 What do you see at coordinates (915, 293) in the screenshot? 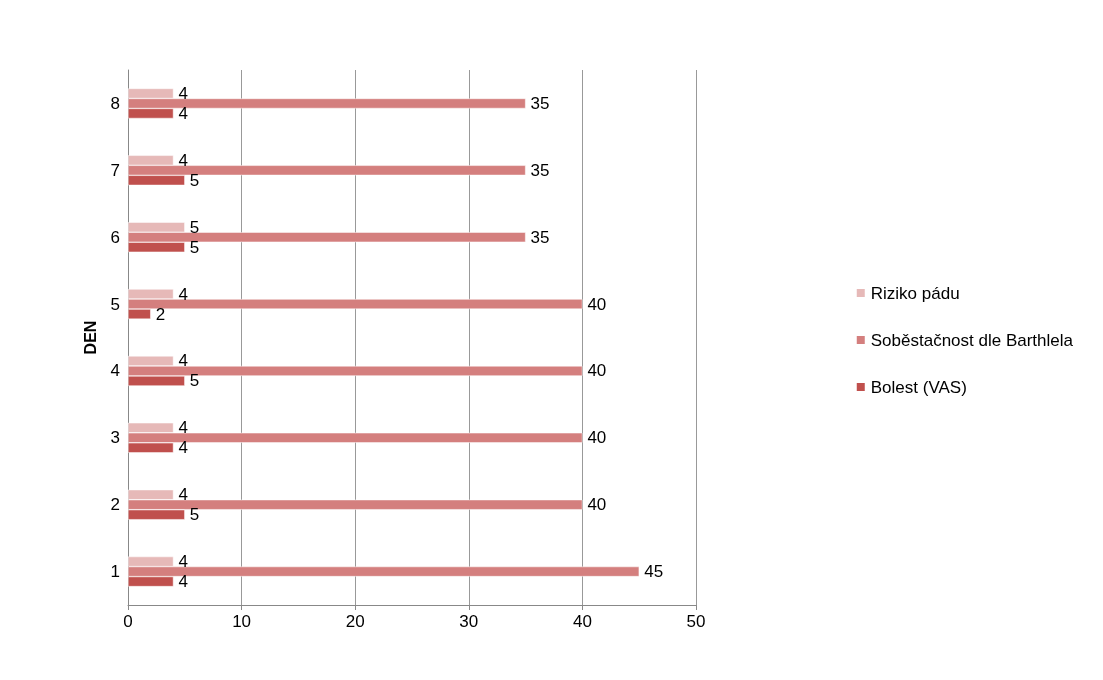
I see `legend-label: Riziko pádu` at bounding box center [915, 293].